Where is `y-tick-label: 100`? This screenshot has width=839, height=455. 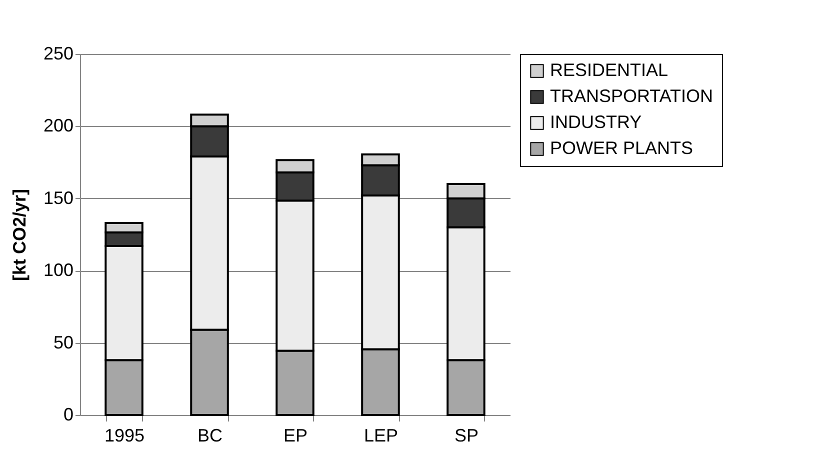
y-tick-label: 100 is located at coordinates (58, 270).